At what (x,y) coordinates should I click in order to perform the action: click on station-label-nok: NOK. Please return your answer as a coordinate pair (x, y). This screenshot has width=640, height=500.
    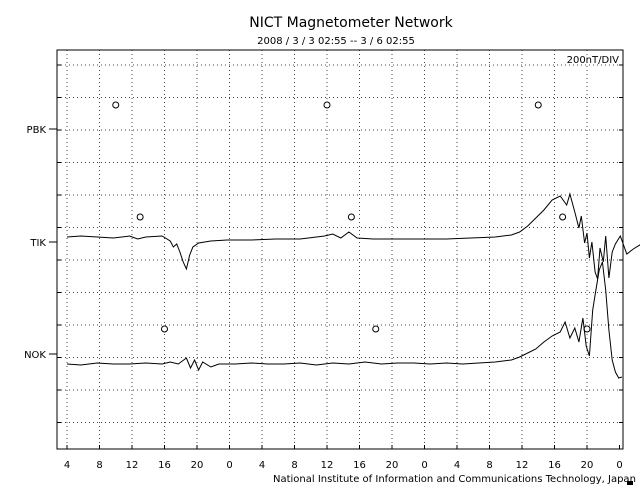
    Looking at the image, I should click on (35, 355).